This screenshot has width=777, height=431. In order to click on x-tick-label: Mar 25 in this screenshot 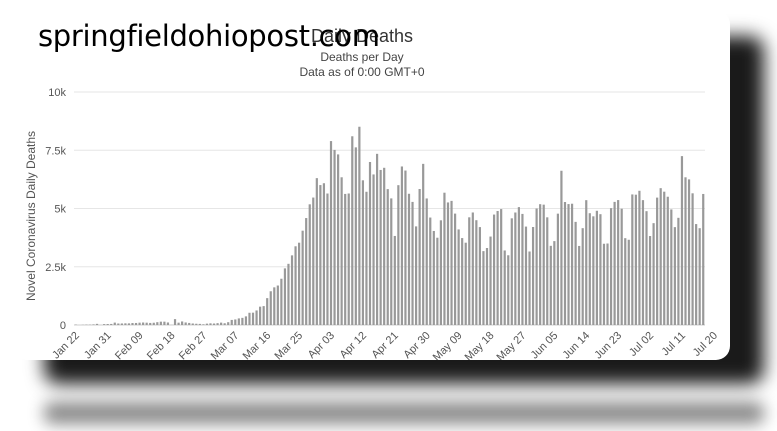, I will do `click(289, 345)`.